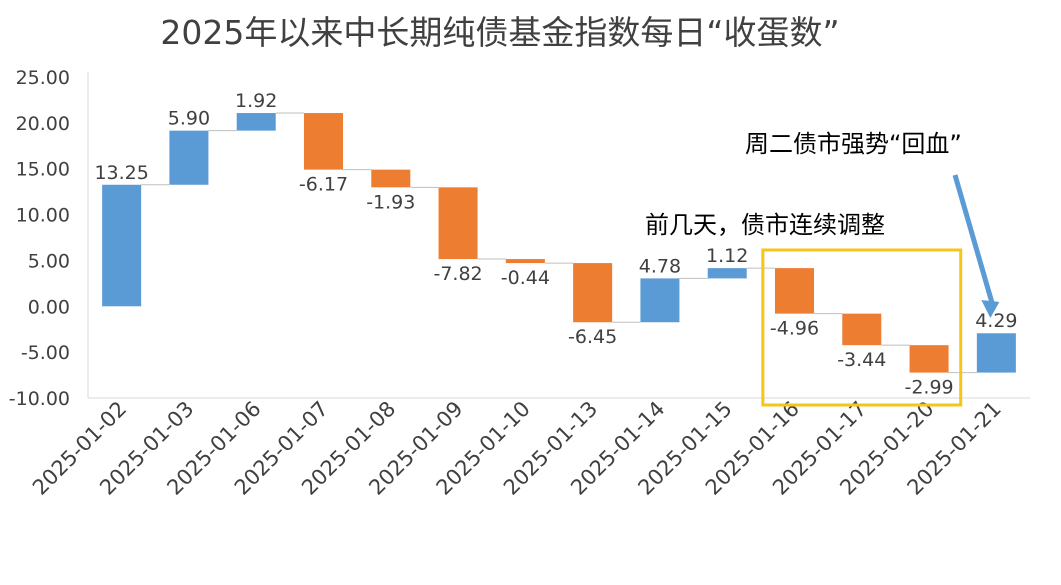 This screenshot has height=585, width=1061. Describe the element at coordinates (45, 353) in the screenshot. I see `y-tick-label: -5.00` at that location.